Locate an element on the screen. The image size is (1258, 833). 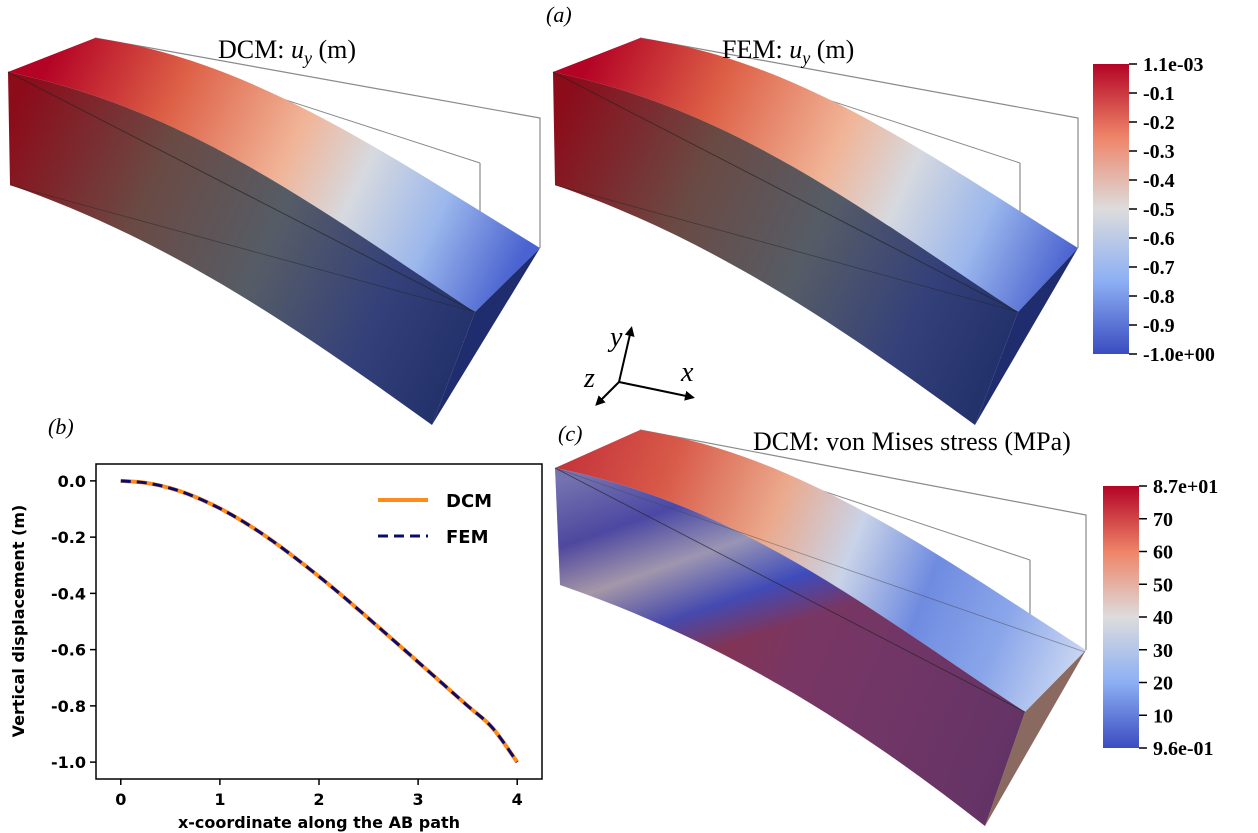
coordinate-axes-glyph: y x z is located at coordinates (639, 364).